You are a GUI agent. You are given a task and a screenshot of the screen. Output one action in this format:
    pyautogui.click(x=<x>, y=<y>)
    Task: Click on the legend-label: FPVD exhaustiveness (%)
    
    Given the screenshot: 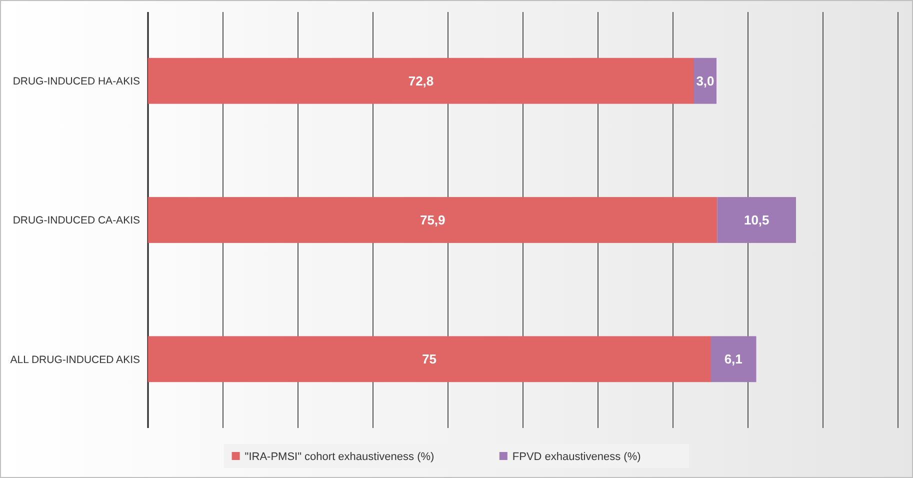 What is the action you would take?
    pyautogui.click(x=576, y=456)
    